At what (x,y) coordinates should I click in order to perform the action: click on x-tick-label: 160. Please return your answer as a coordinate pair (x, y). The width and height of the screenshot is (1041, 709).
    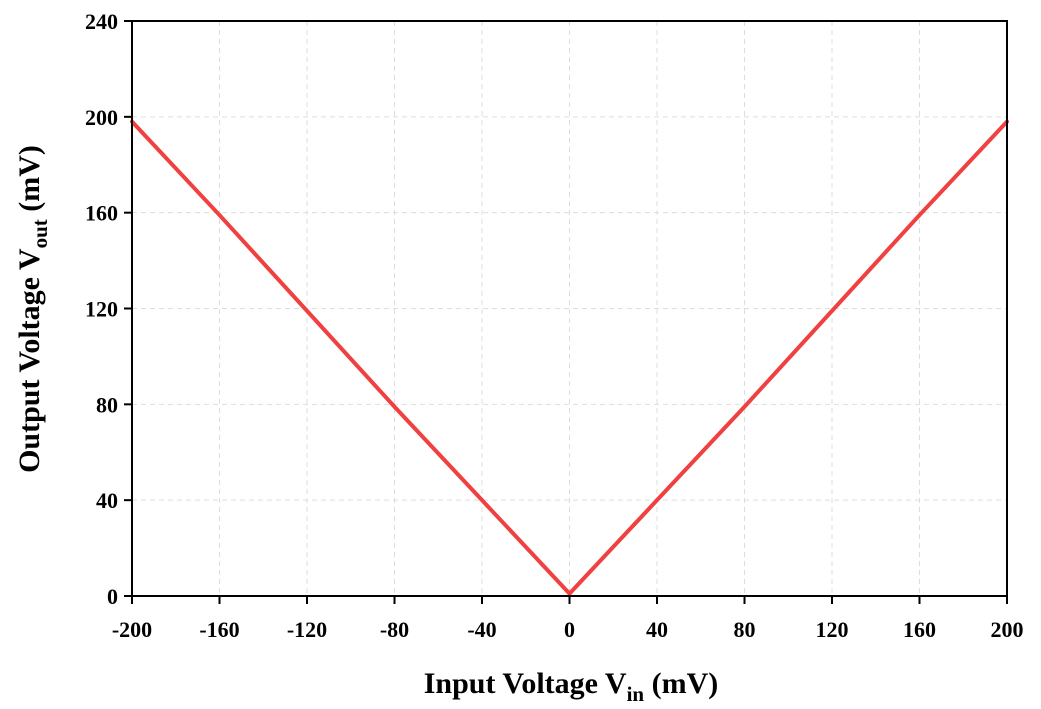
    Looking at the image, I should click on (919, 629).